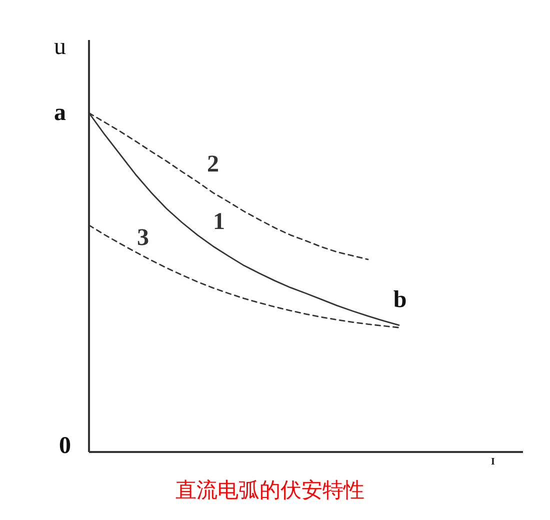  I want to click on text: 0, so click(65, 446).